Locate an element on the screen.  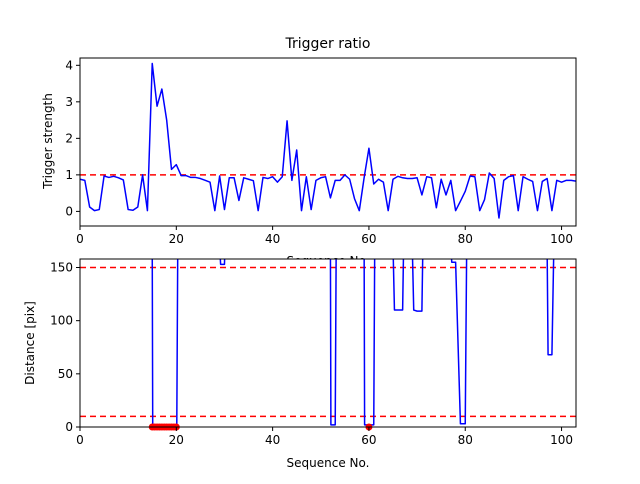
top-y-axis-label: Trigger strength is located at coordinates (48, 141).